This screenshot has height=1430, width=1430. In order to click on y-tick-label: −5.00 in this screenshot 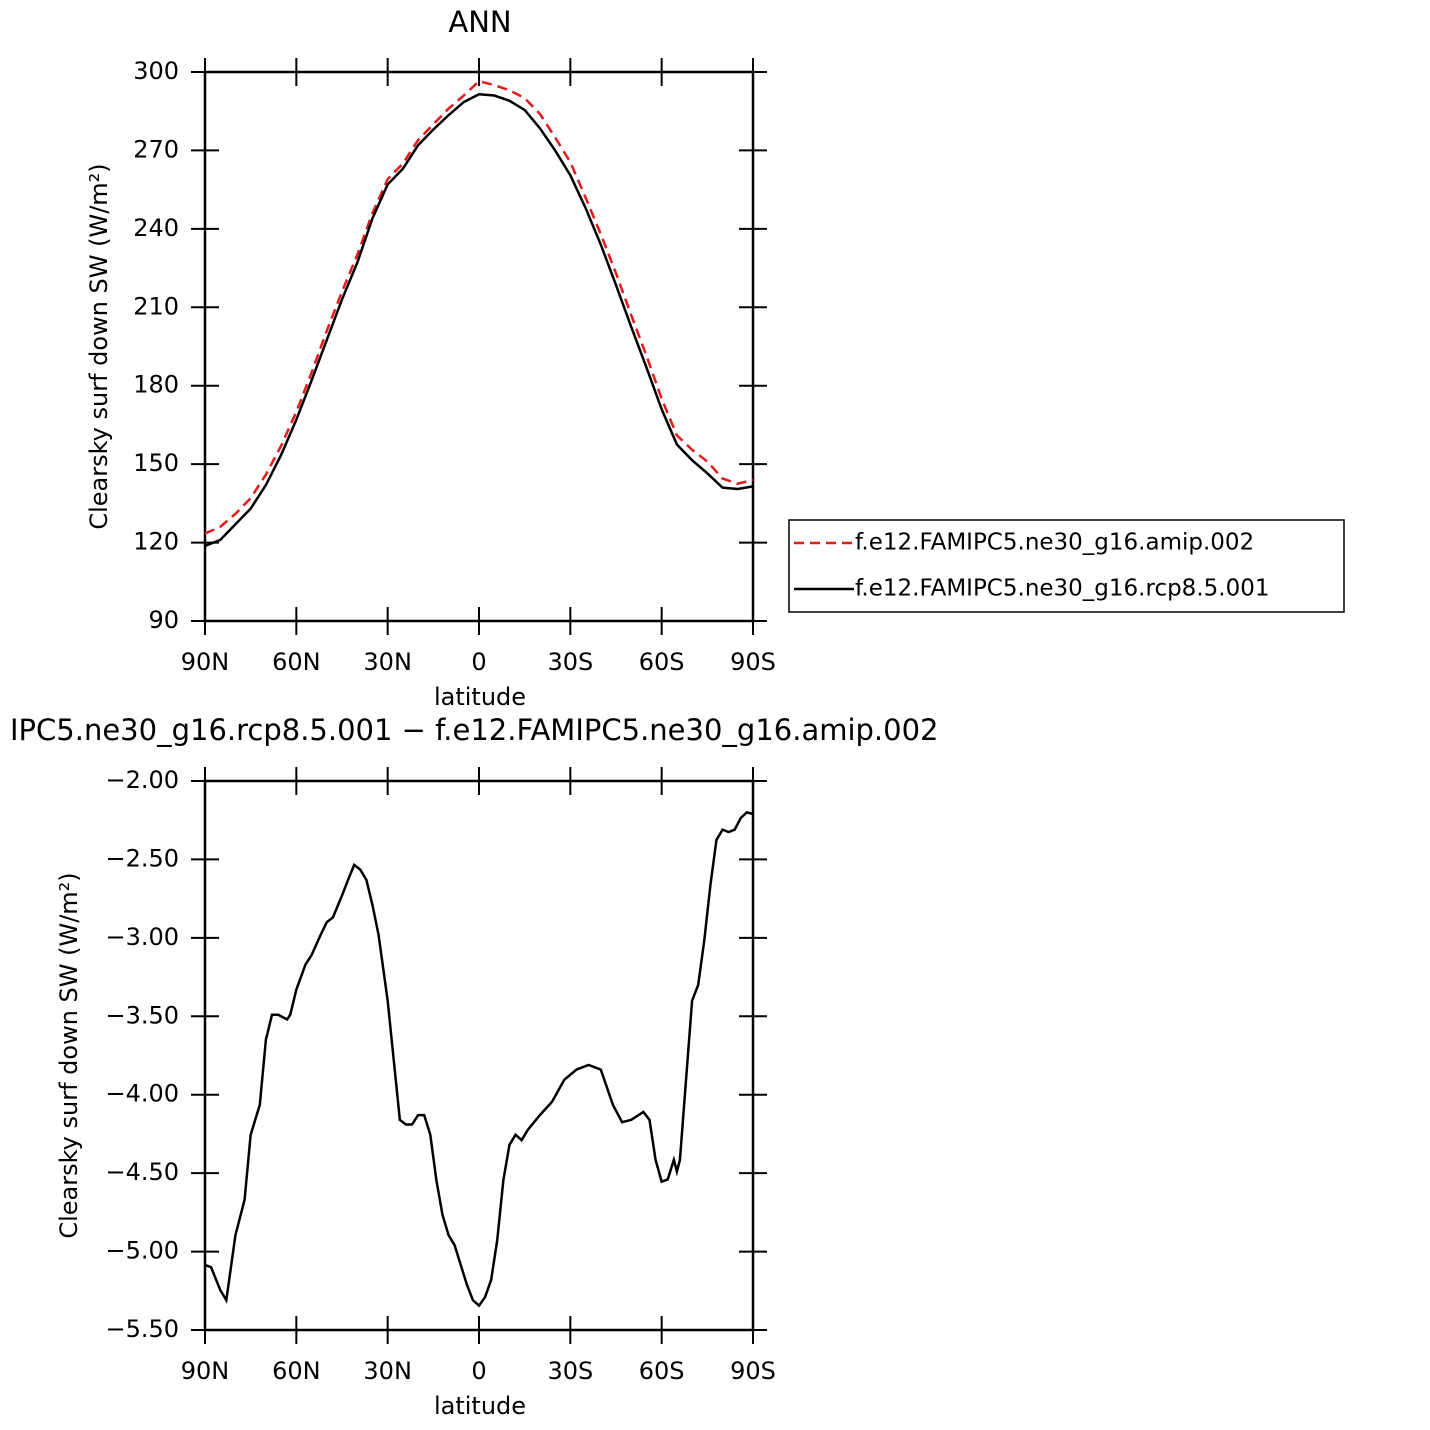, I will do `click(142, 1251)`.